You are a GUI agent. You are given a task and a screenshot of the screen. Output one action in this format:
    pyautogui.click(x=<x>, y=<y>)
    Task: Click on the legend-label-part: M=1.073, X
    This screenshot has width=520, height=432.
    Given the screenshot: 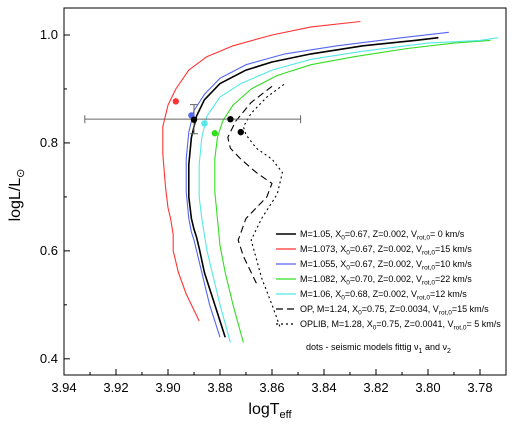 What is the action you would take?
    pyautogui.click(x=323, y=249)
    